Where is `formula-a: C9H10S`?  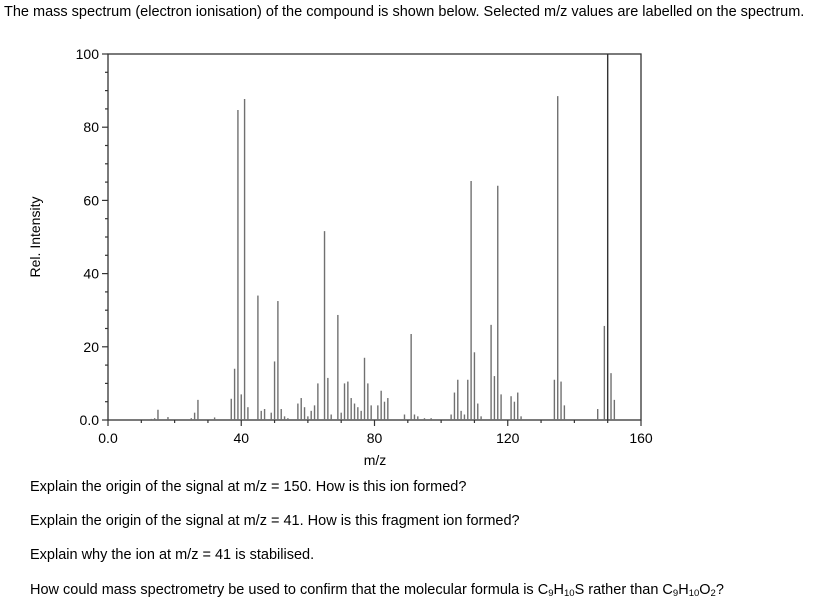
formula-a: C9H10S is located at coordinates (561, 590).